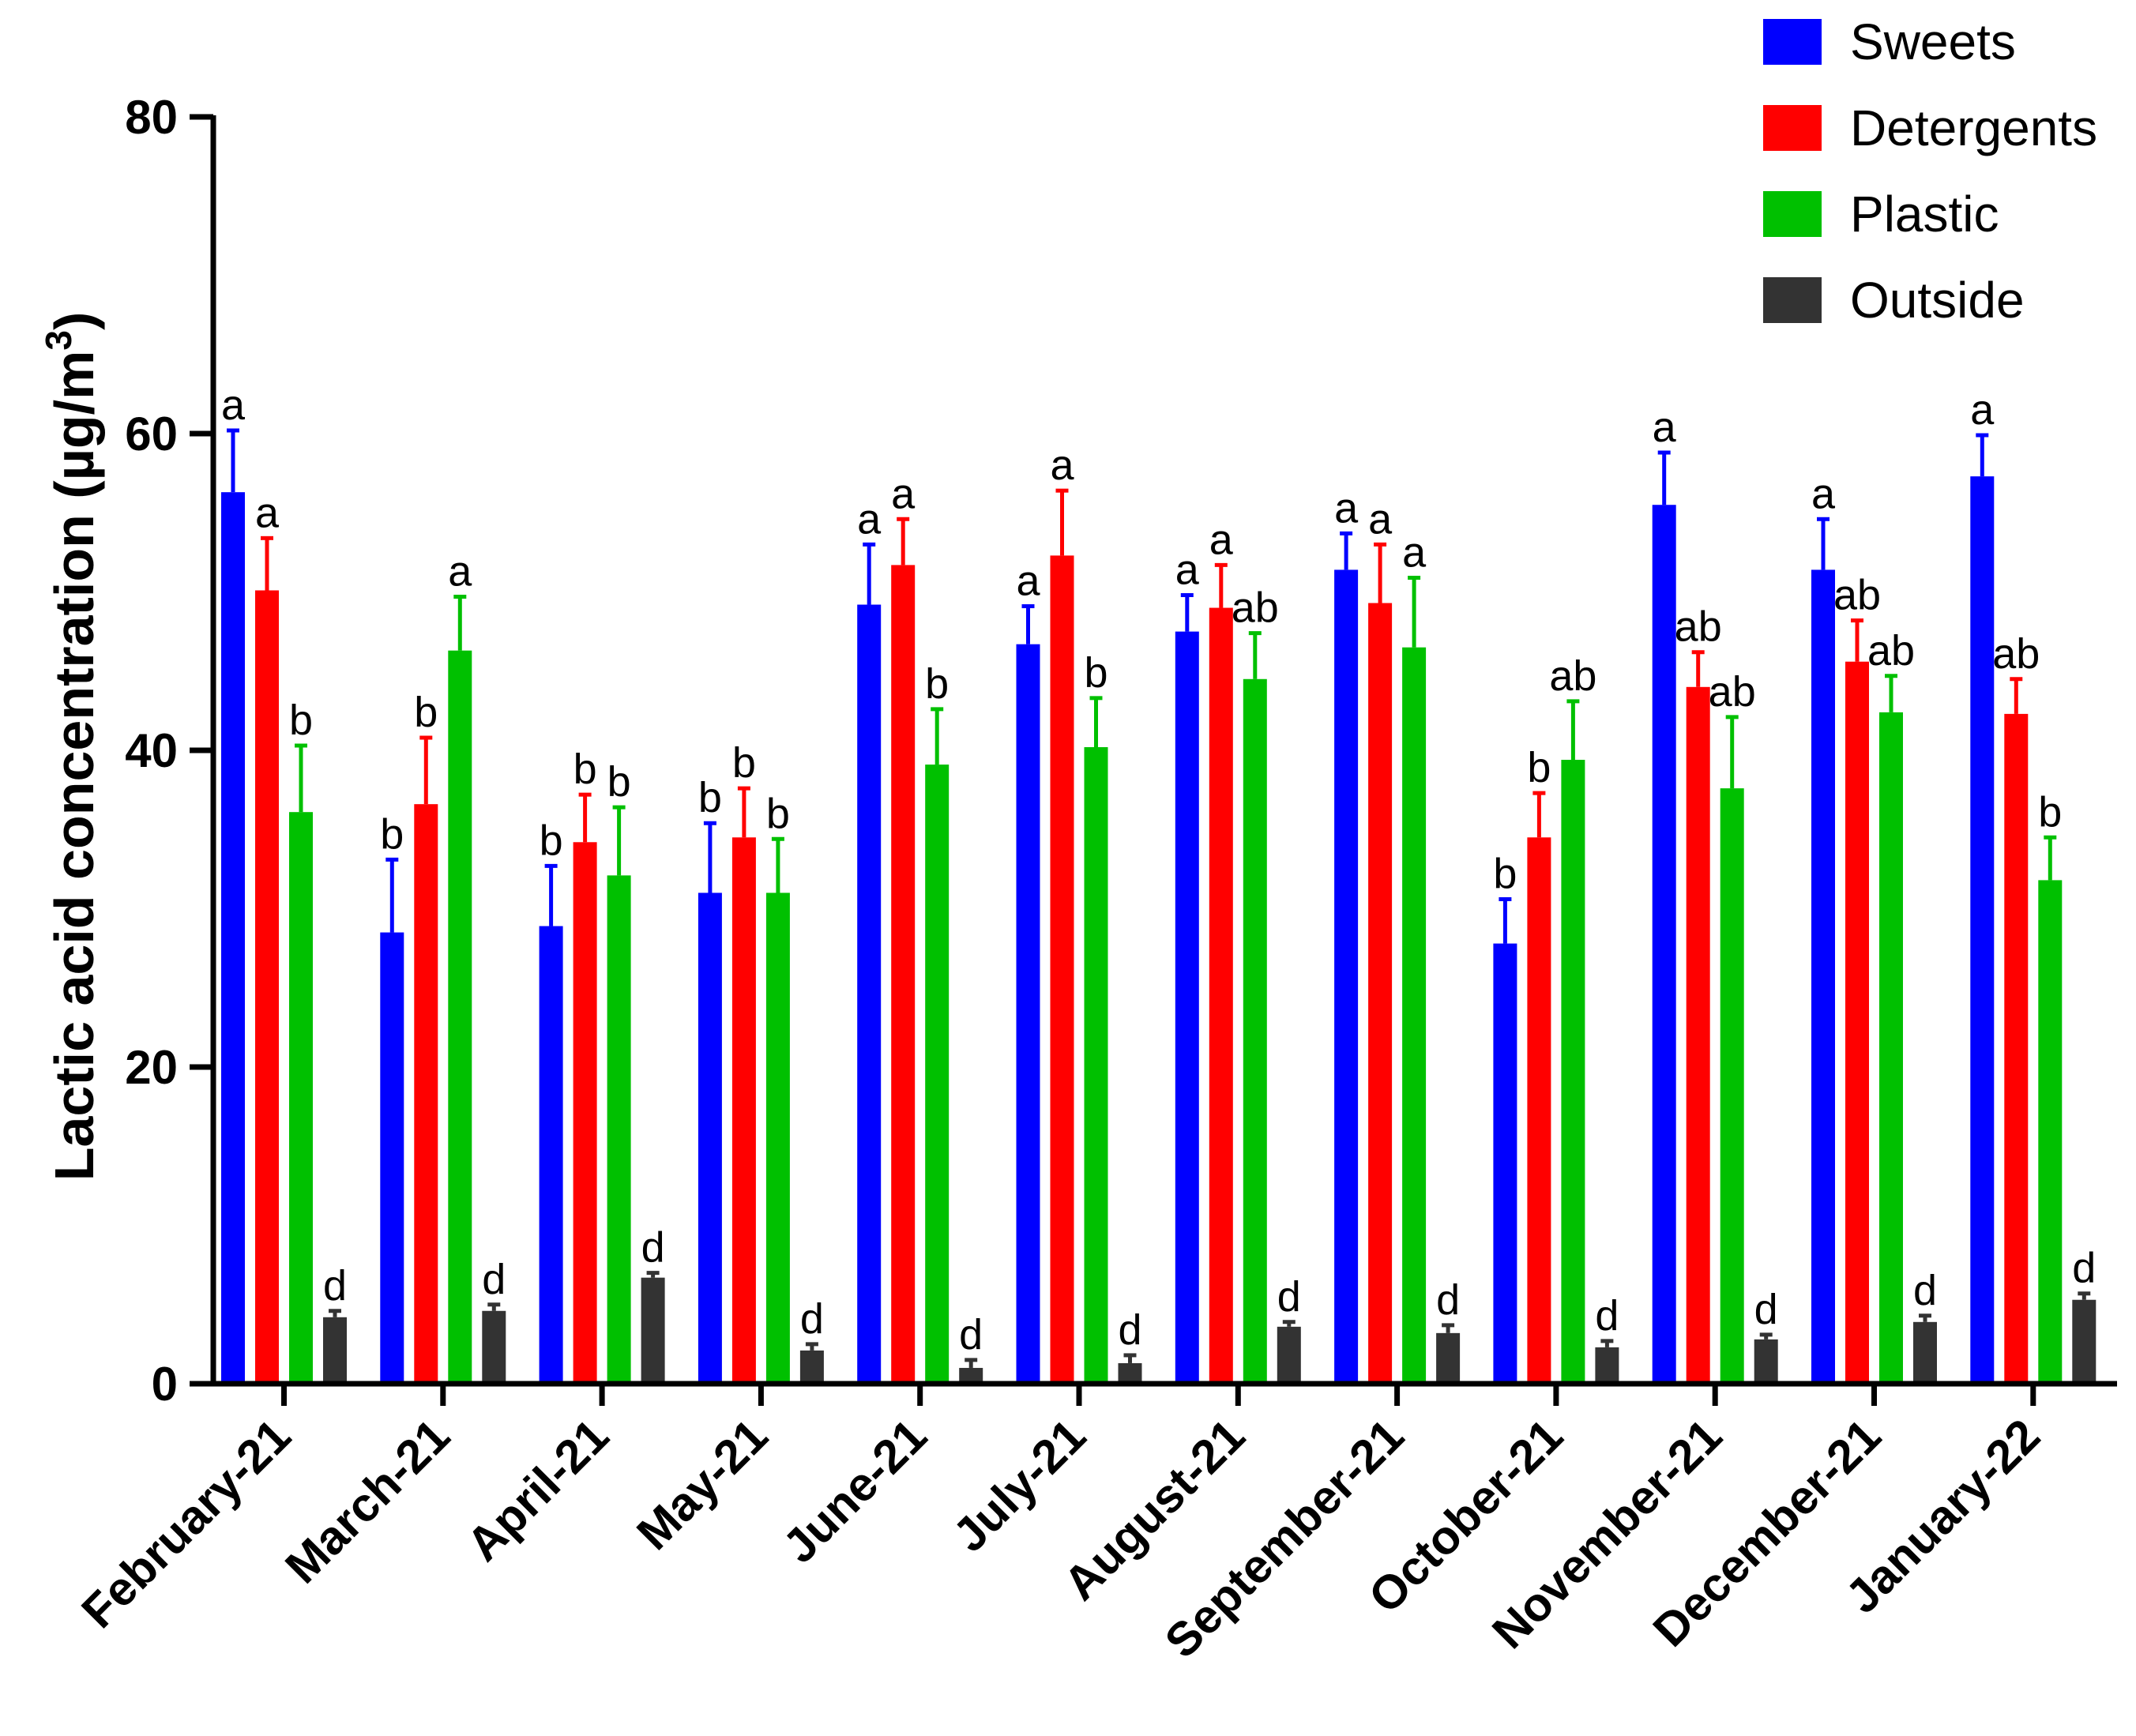  What do you see at coordinates (301, 720) in the screenshot?
I see `sig-letter-plastic-february-21: b` at bounding box center [301, 720].